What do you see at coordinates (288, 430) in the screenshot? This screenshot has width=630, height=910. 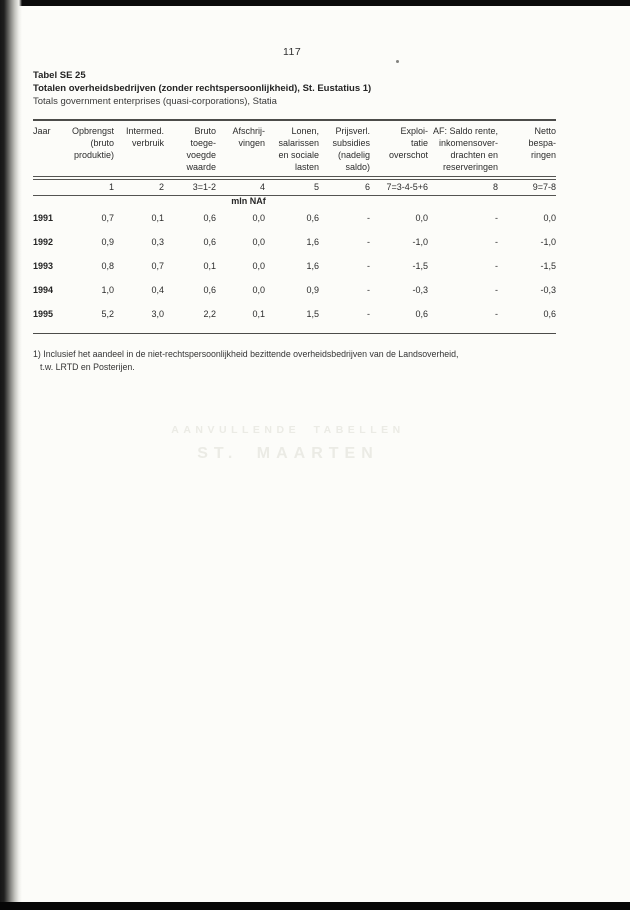 I see `watermark-line-1: AANVULLENDE TABELLEN` at bounding box center [288, 430].